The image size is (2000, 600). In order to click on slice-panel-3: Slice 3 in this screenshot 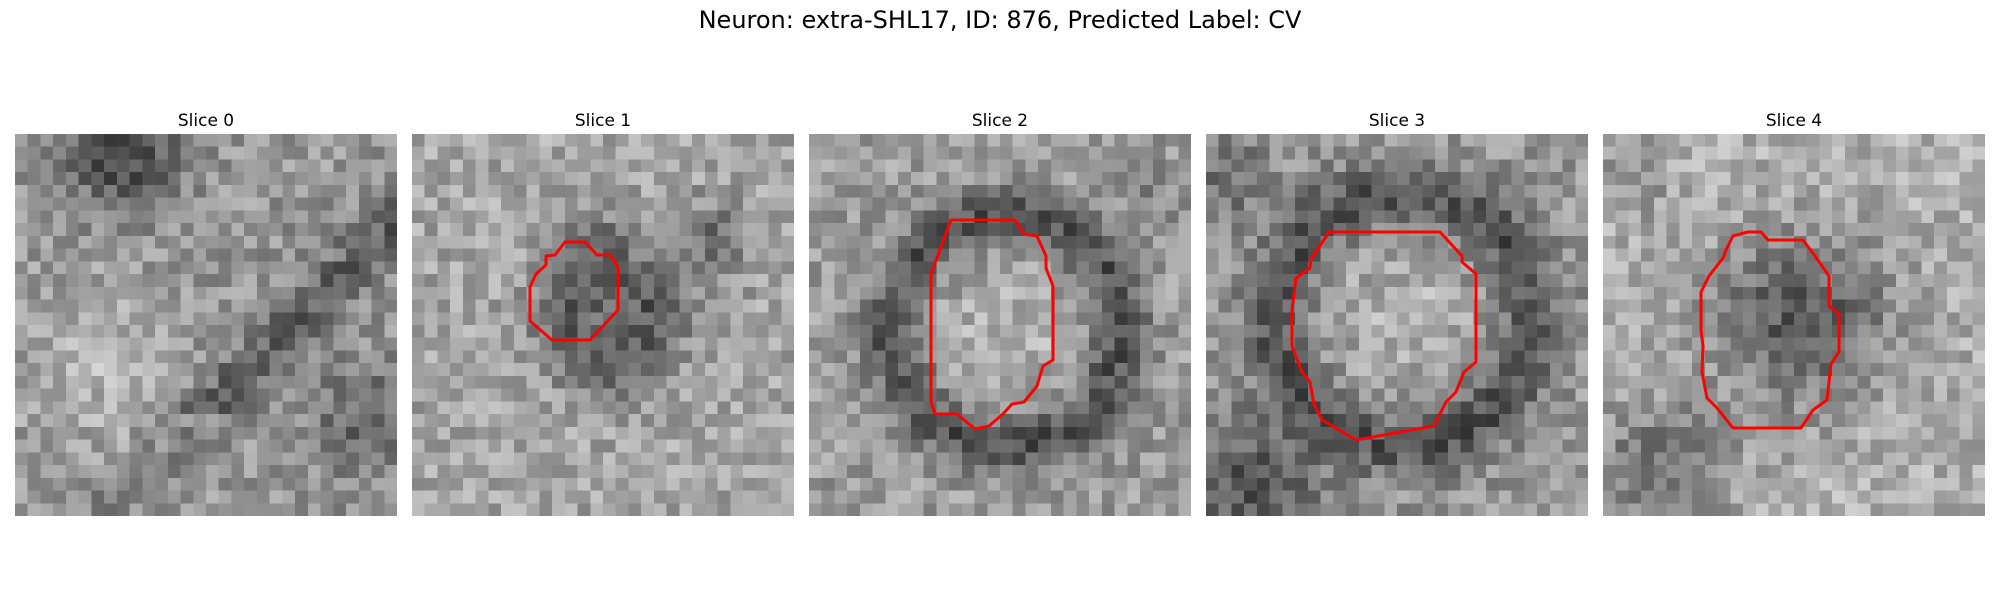, I will do `click(1397, 312)`.